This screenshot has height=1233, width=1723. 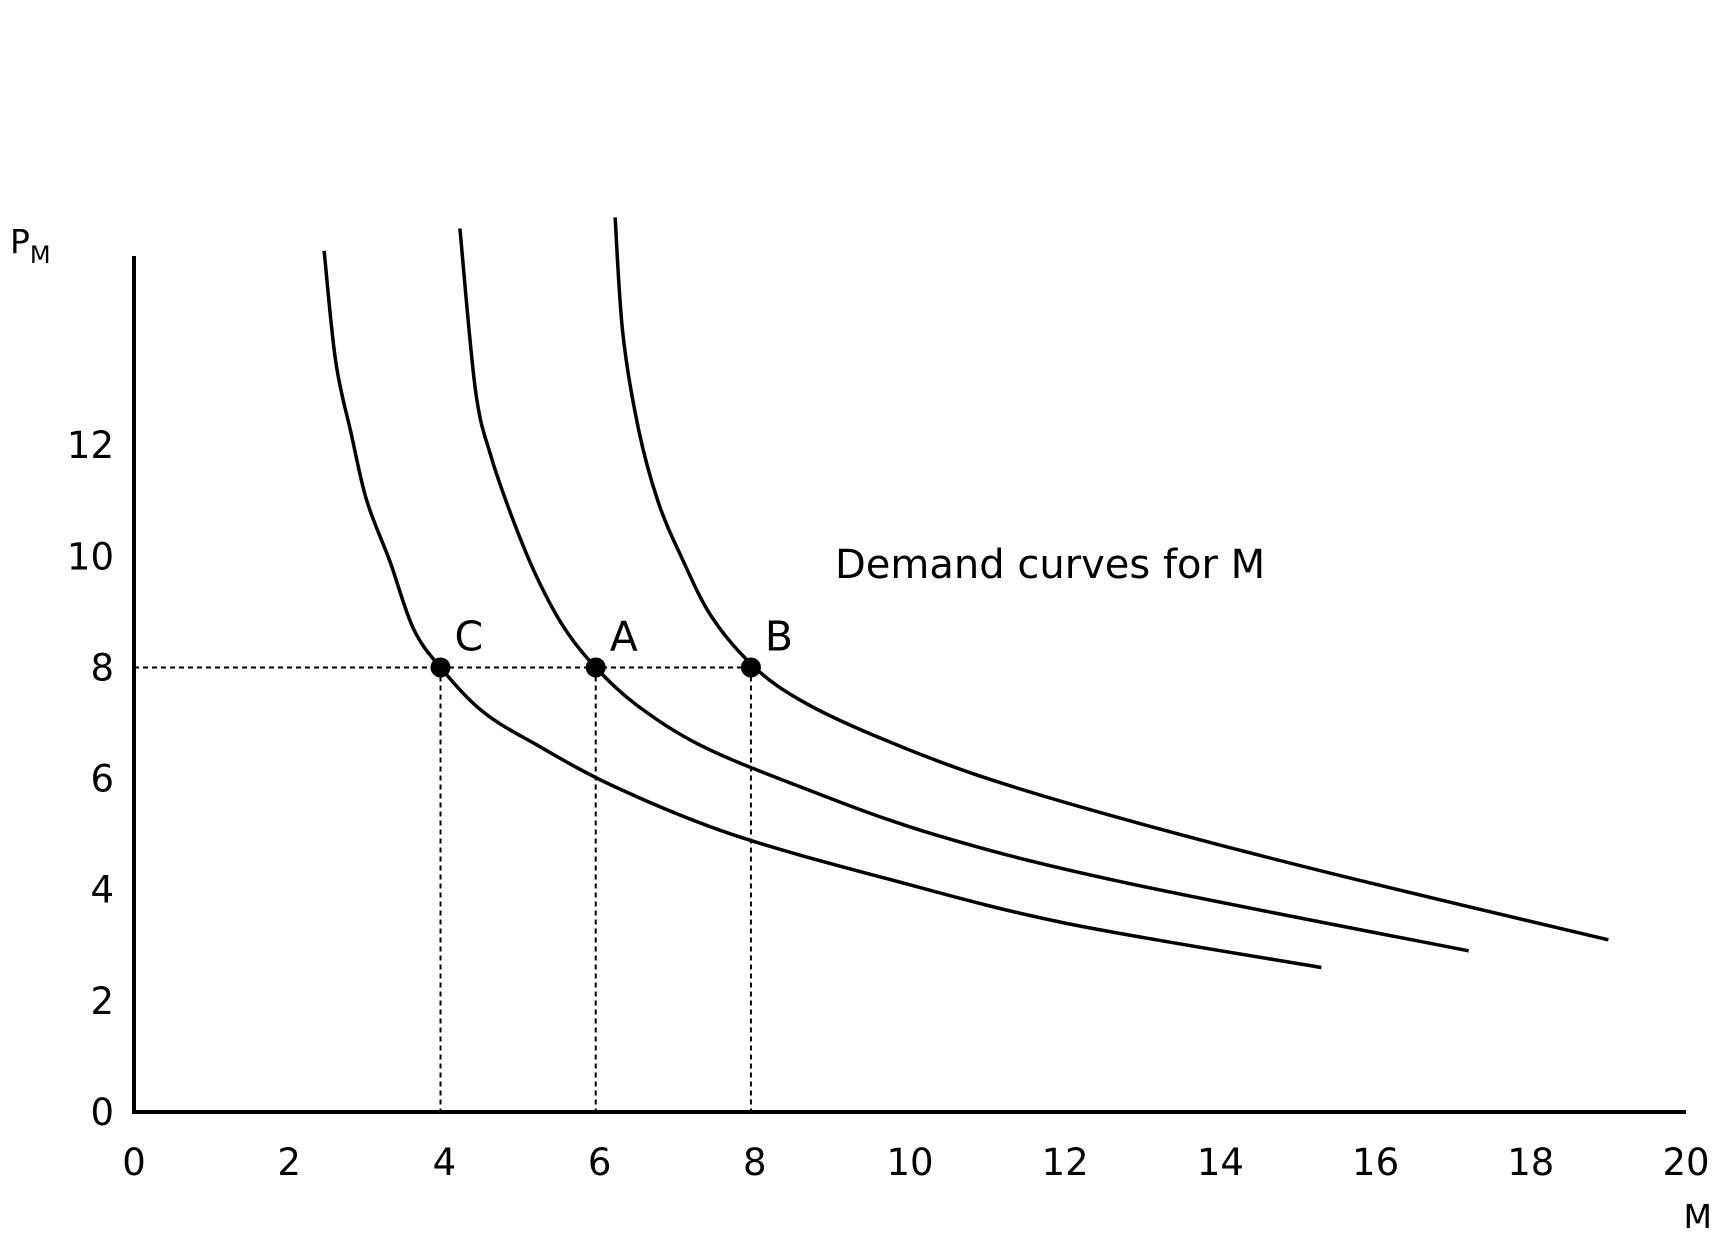 What do you see at coordinates (102, 1001) in the screenshot?
I see `y-tick-label: 2` at bounding box center [102, 1001].